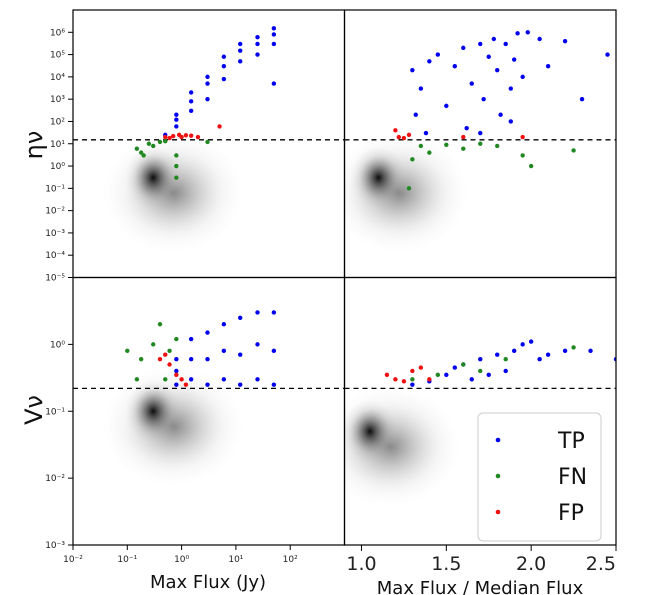 This screenshot has height=595, width=652. Describe the element at coordinates (73, 560) in the screenshot. I see `x-tick-label-log: 10⁻²` at that location.